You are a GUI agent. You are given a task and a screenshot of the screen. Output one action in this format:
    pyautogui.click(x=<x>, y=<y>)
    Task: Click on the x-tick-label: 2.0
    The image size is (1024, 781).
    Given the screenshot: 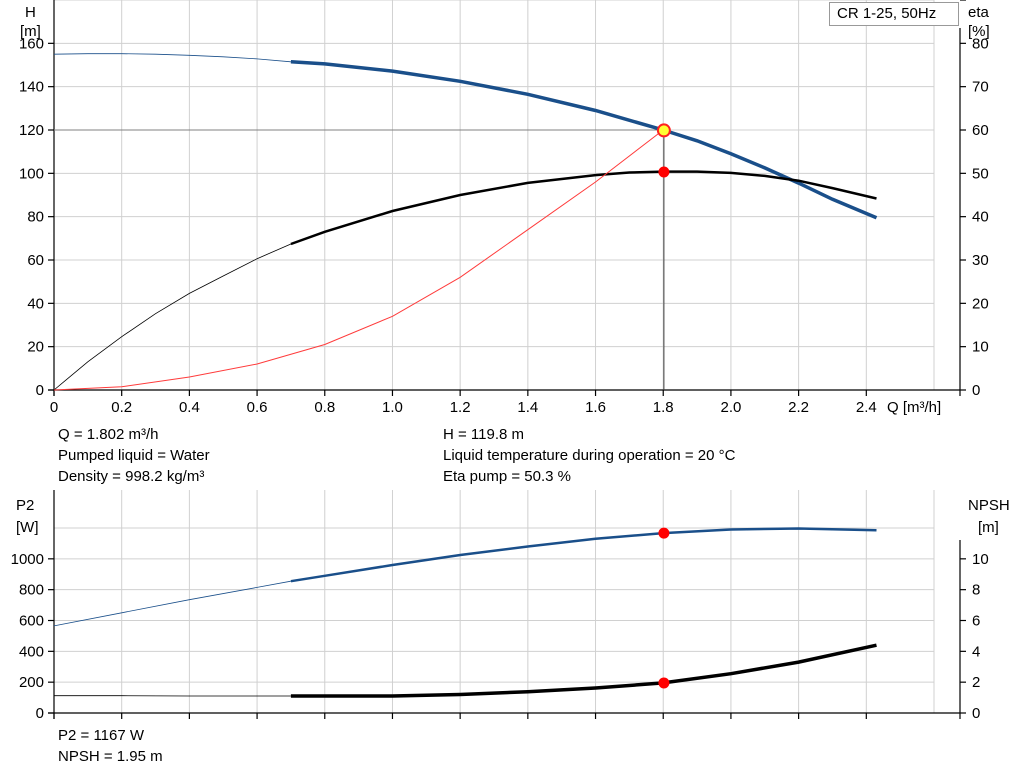 What is the action you would take?
    pyautogui.click(x=730, y=407)
    